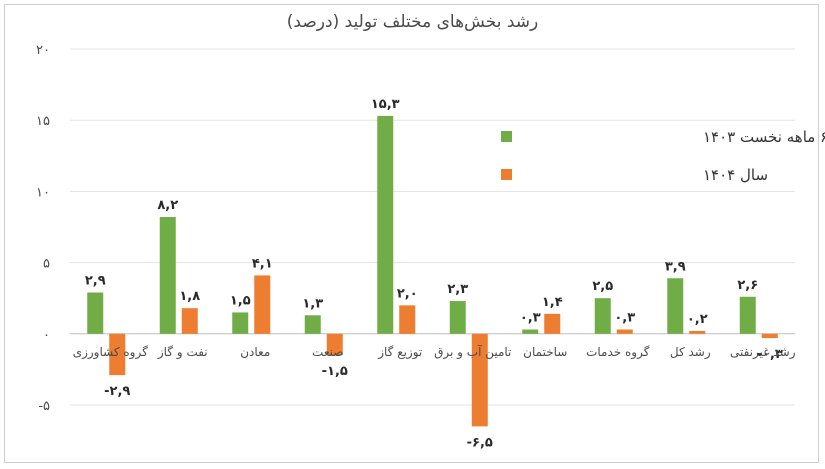  I want to click on chart-title: رشد بخش‌های مختلف تولید (درصد), so click(412, 22).